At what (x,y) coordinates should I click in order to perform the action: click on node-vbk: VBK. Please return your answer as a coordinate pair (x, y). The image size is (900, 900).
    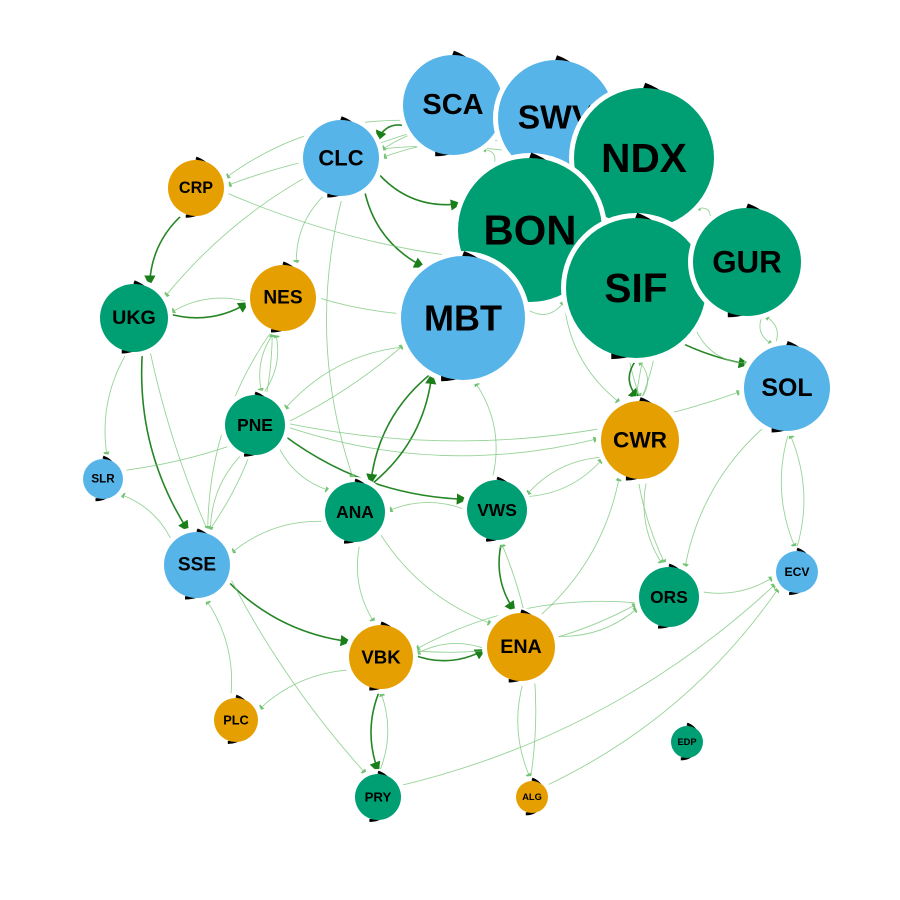
    Looking at the image, I should click on (381, 657).